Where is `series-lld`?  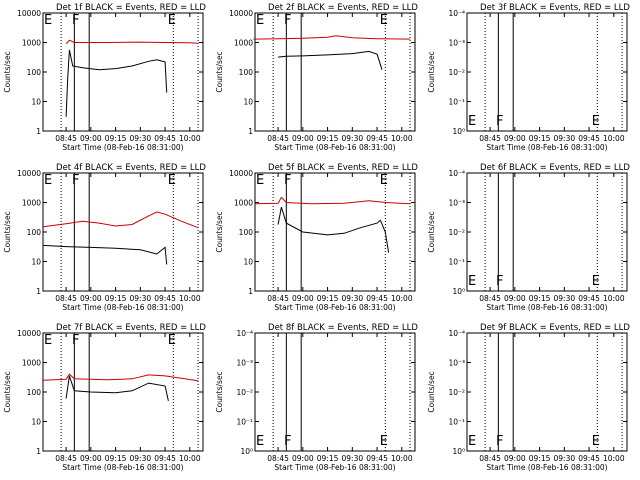 series-lld is located at coordinates (332, 200).